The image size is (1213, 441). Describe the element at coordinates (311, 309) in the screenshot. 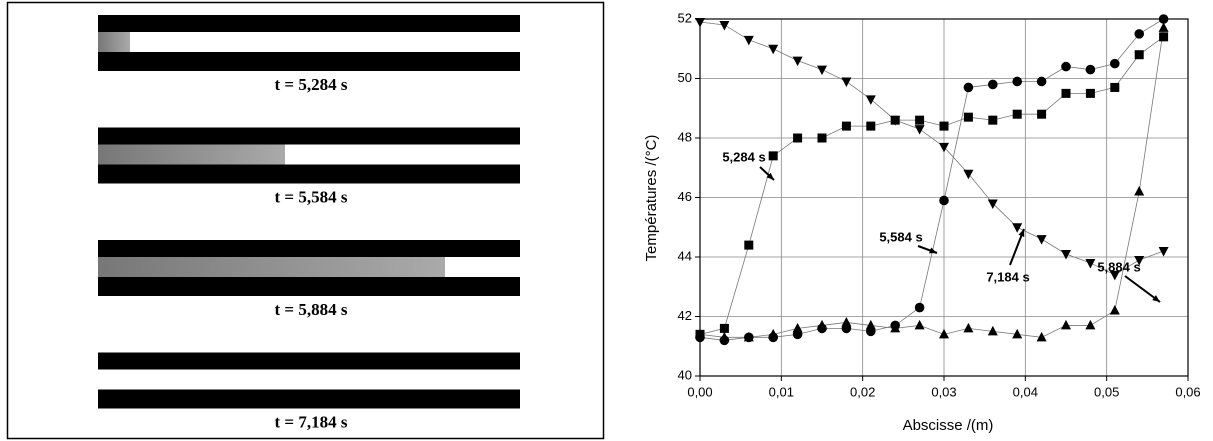

I see `caption: t = 5,884 s` at that location.